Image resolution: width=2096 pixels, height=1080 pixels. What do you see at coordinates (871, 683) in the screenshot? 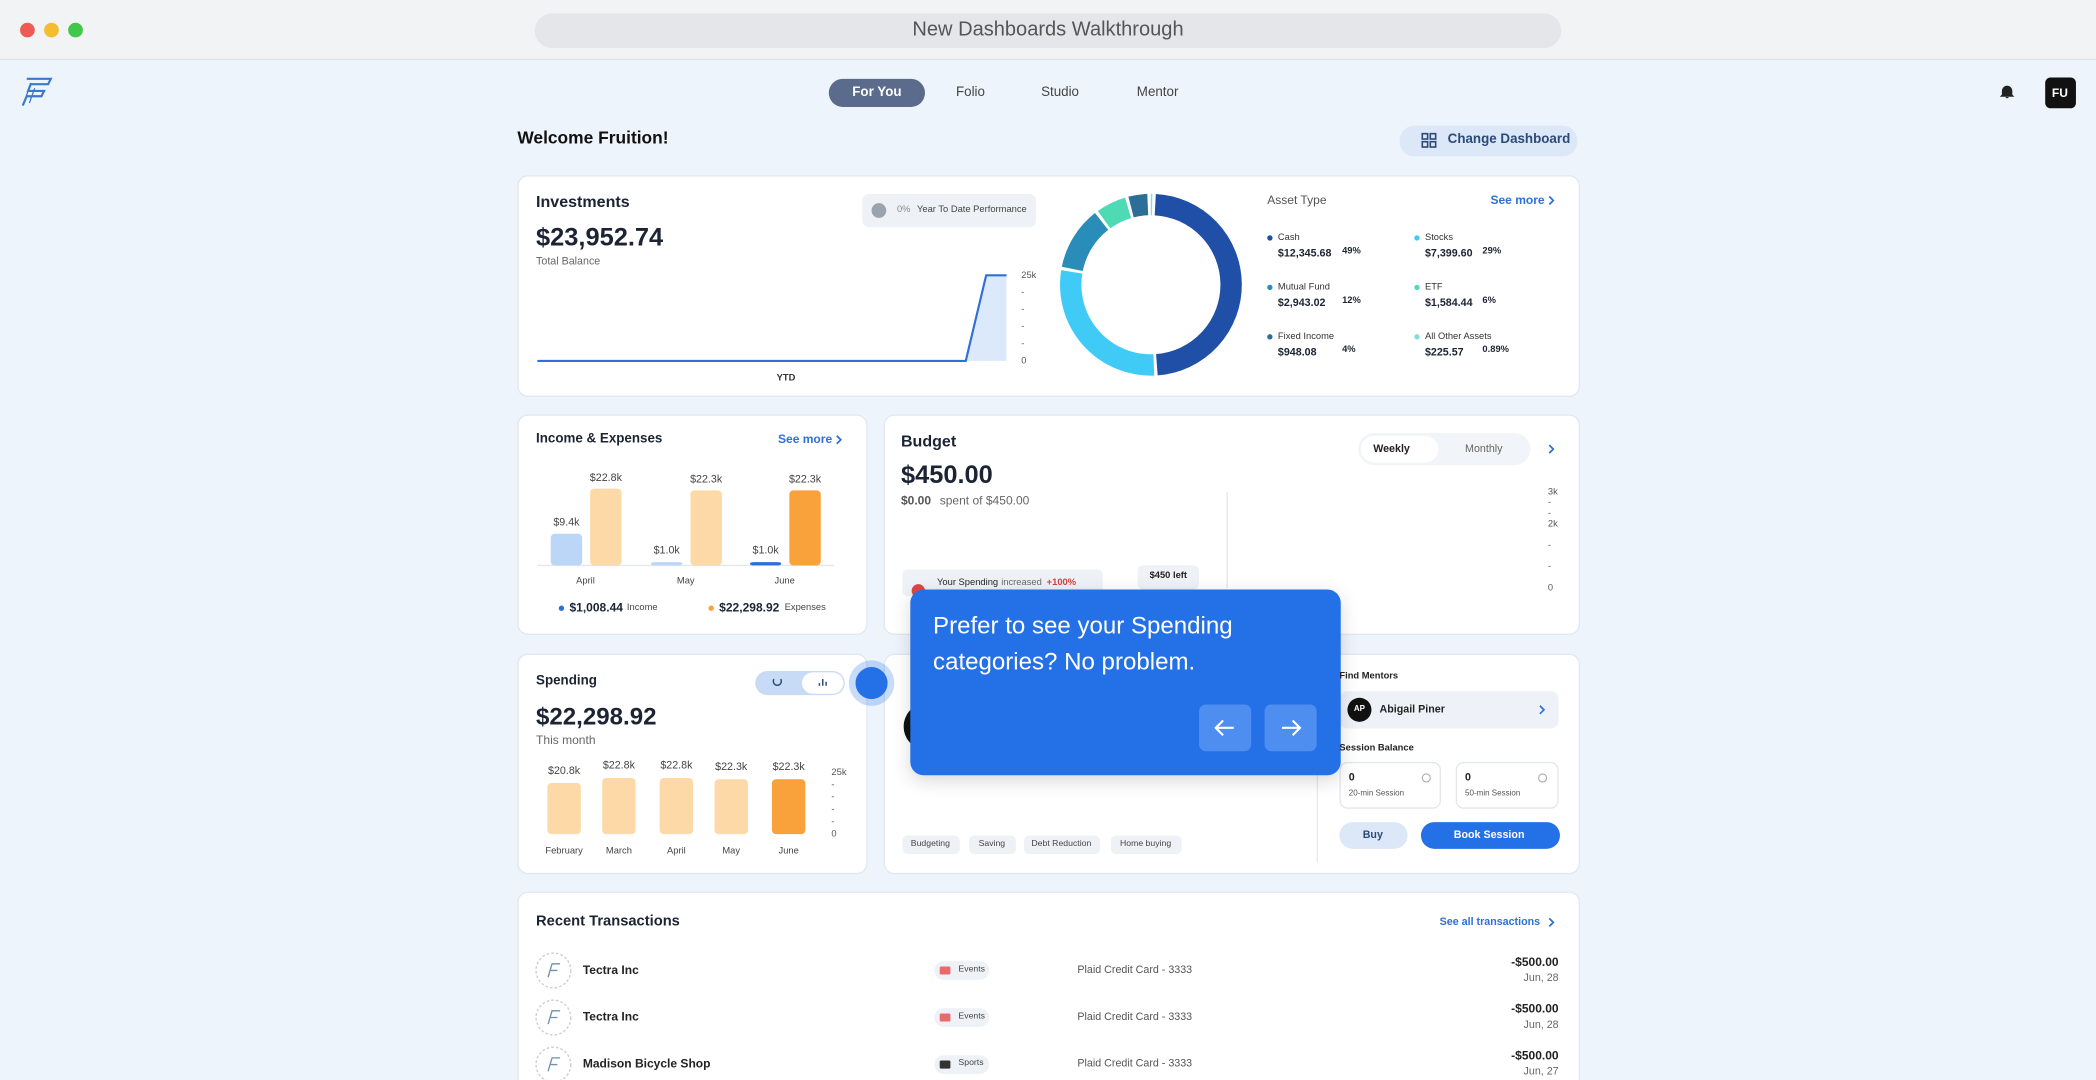
I see `tour-hotspot` at bounding box center [871, 683].